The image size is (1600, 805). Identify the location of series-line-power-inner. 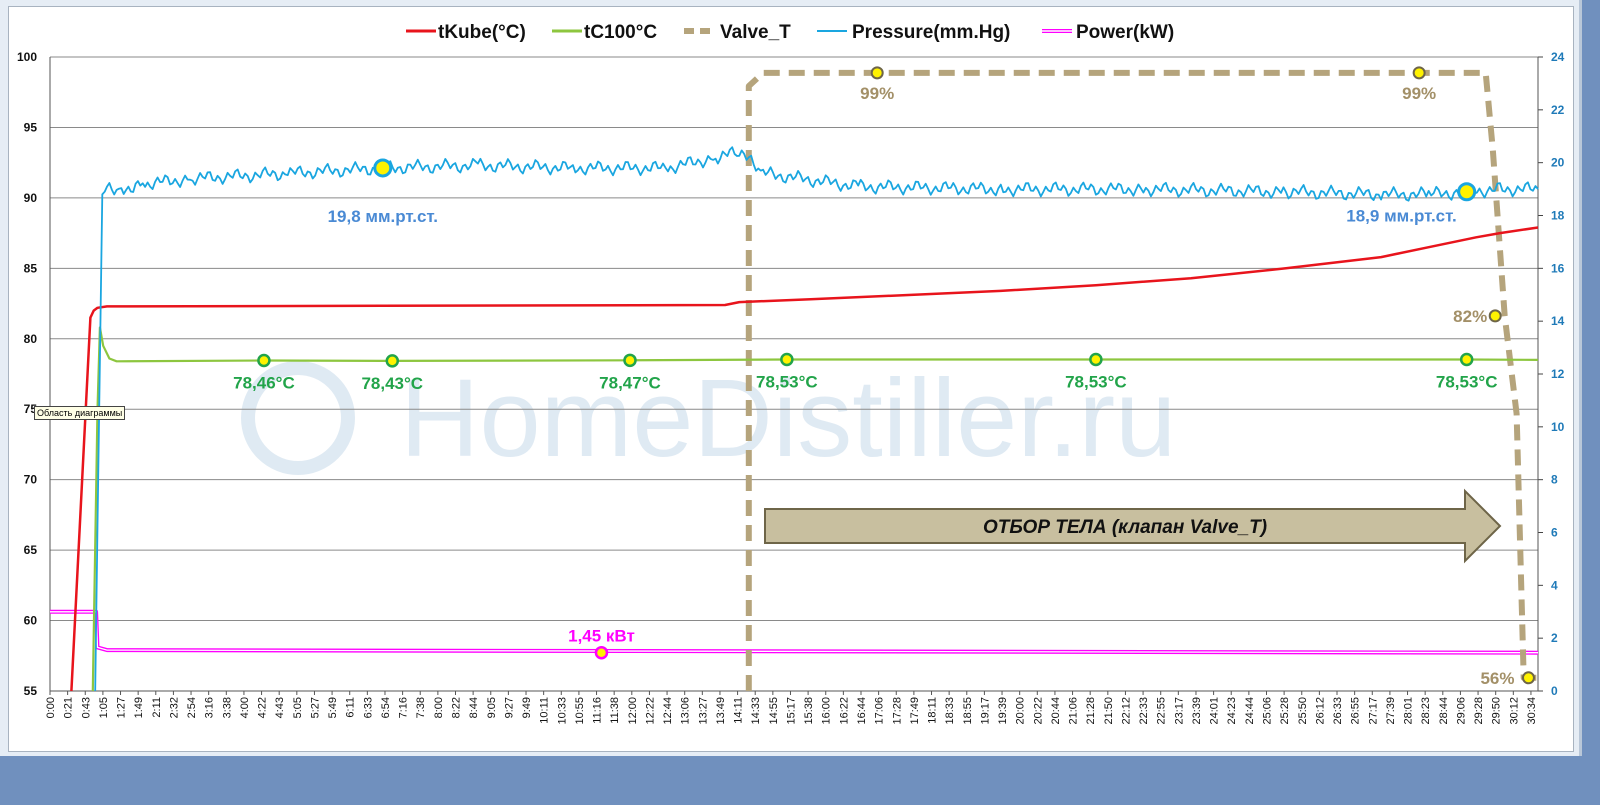
(794, 632).